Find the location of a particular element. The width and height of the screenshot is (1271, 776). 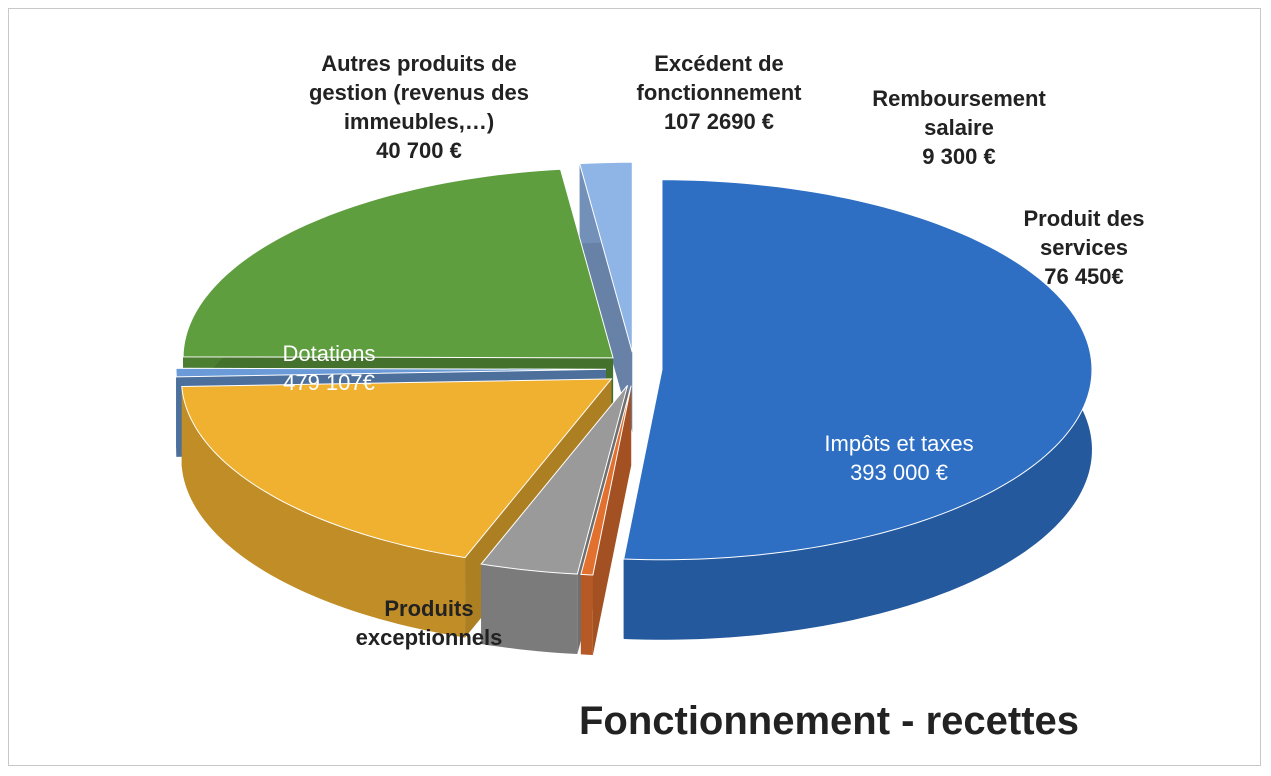

category-label: Produits exceptionnels is located at coordinates (429, 623).